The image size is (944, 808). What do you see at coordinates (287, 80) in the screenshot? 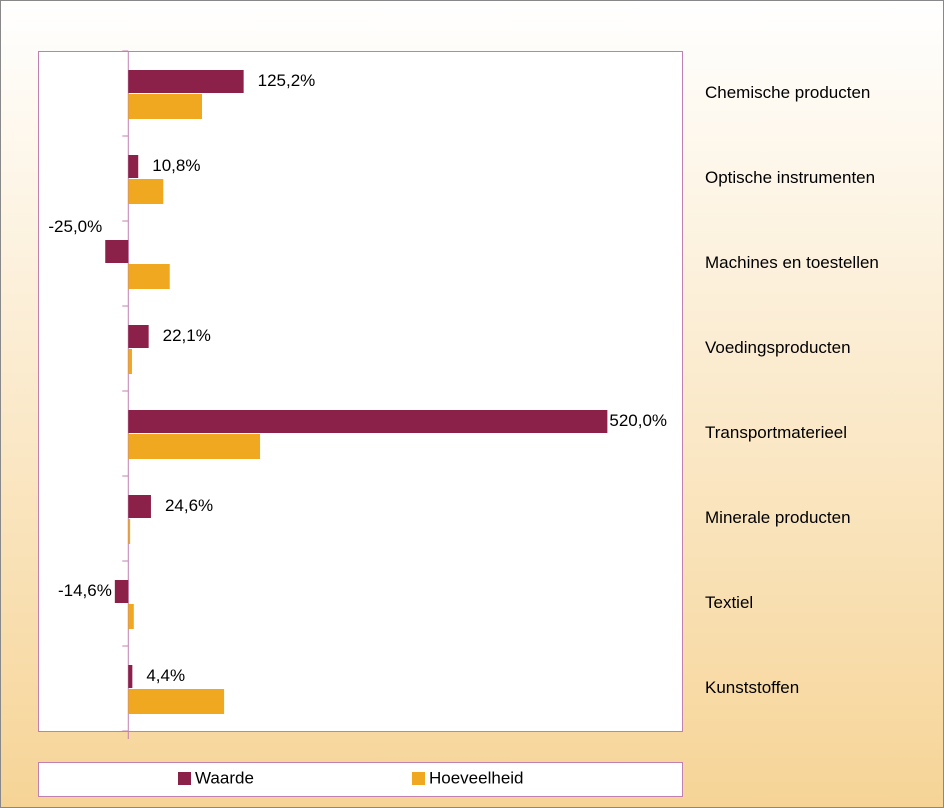
I see `data-label: 125,2%` at bounding box center [287, 80].